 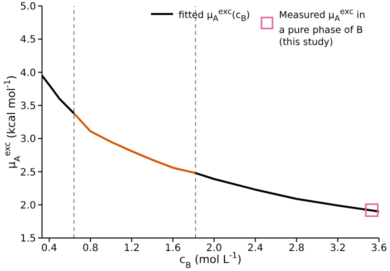 I want to click on y-tick-label: 2.0, so click(x=28, y=206).